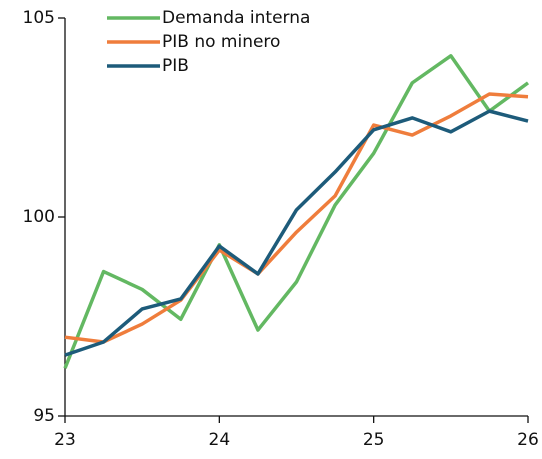 The image size is (542, 459). I want to click on y-tick-label: 105, so click(39, 18).